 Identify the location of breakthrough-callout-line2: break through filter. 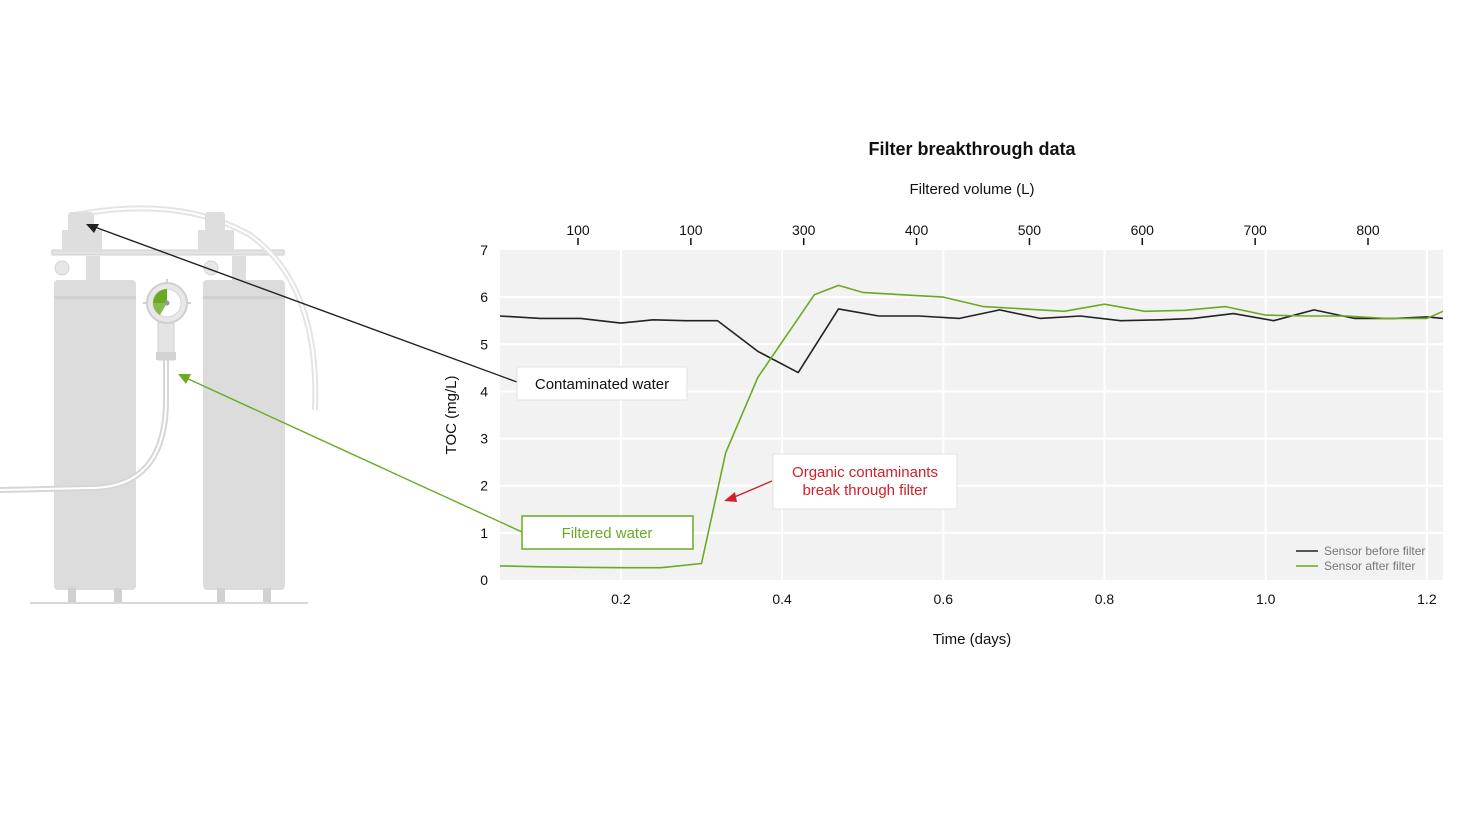
(864, 490).